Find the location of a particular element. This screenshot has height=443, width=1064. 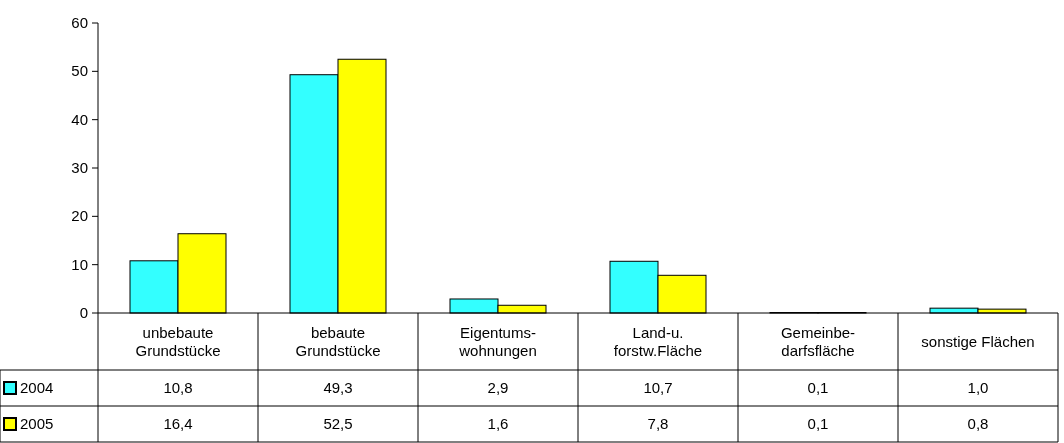

x-tick-label: sonstige Flächen is located at coordinates (978, 341).